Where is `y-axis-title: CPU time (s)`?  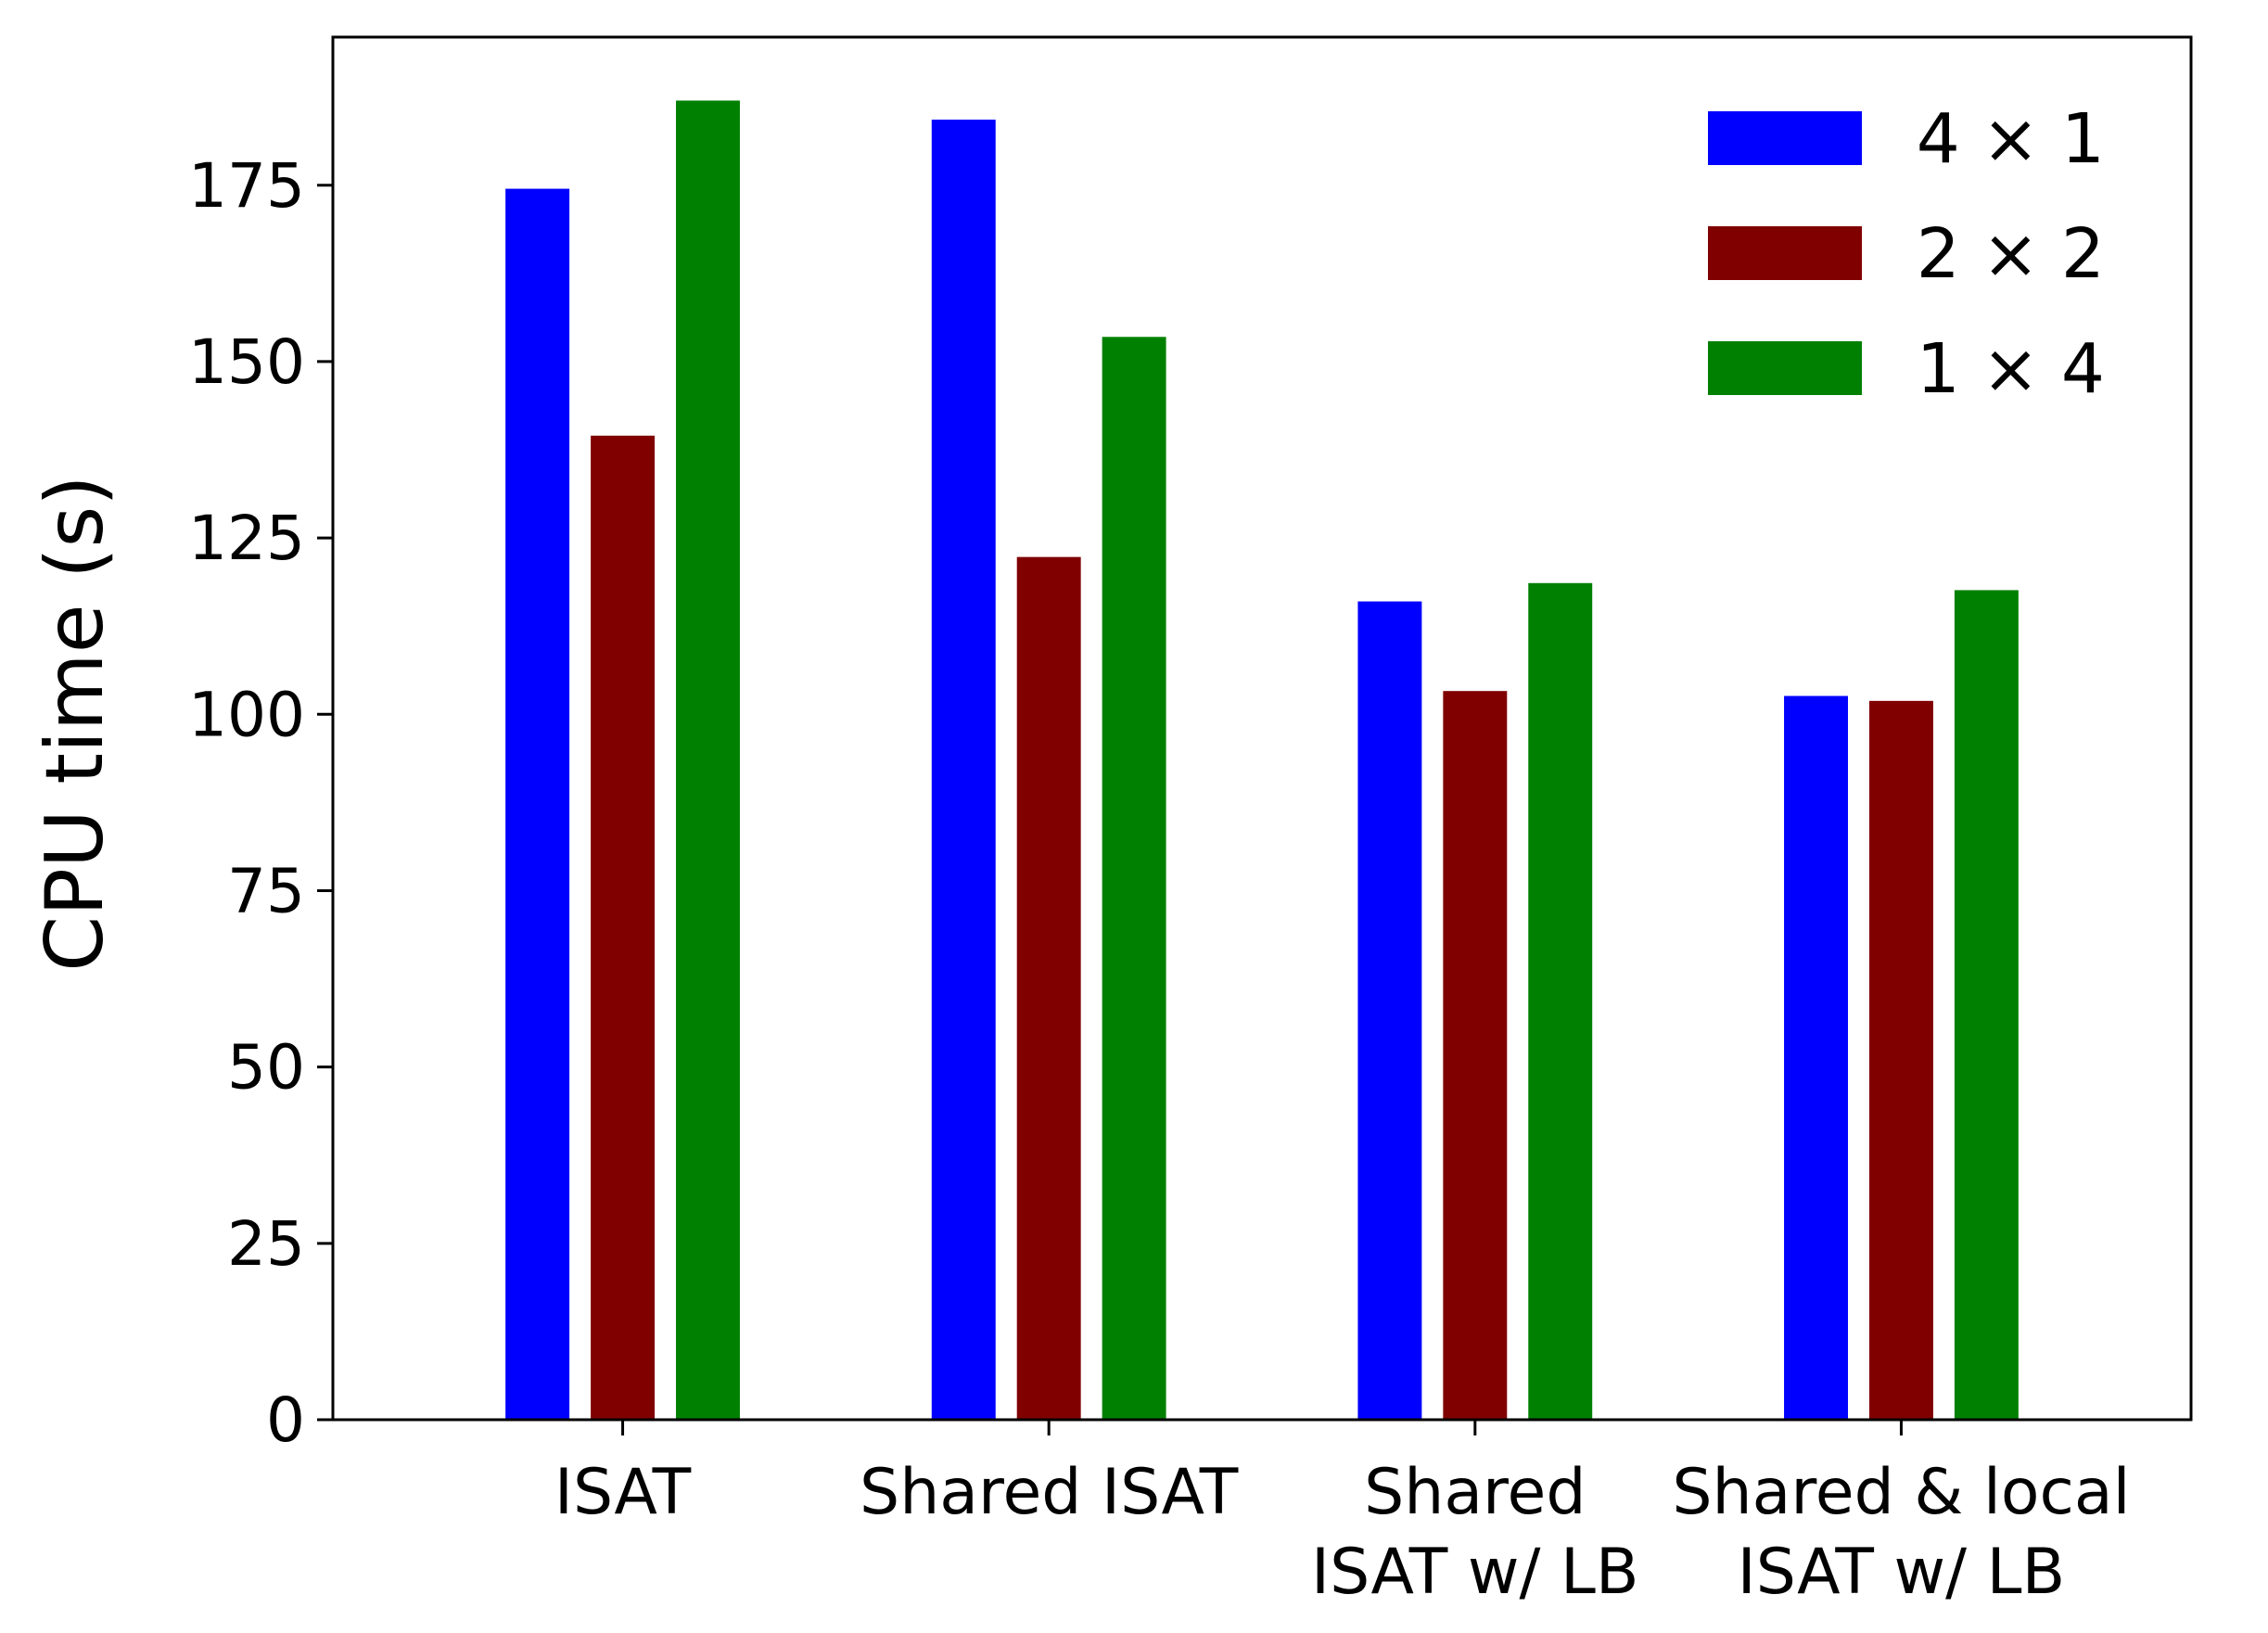 y-axis-title: CPU time (s) is located at coordinates (75, 724).